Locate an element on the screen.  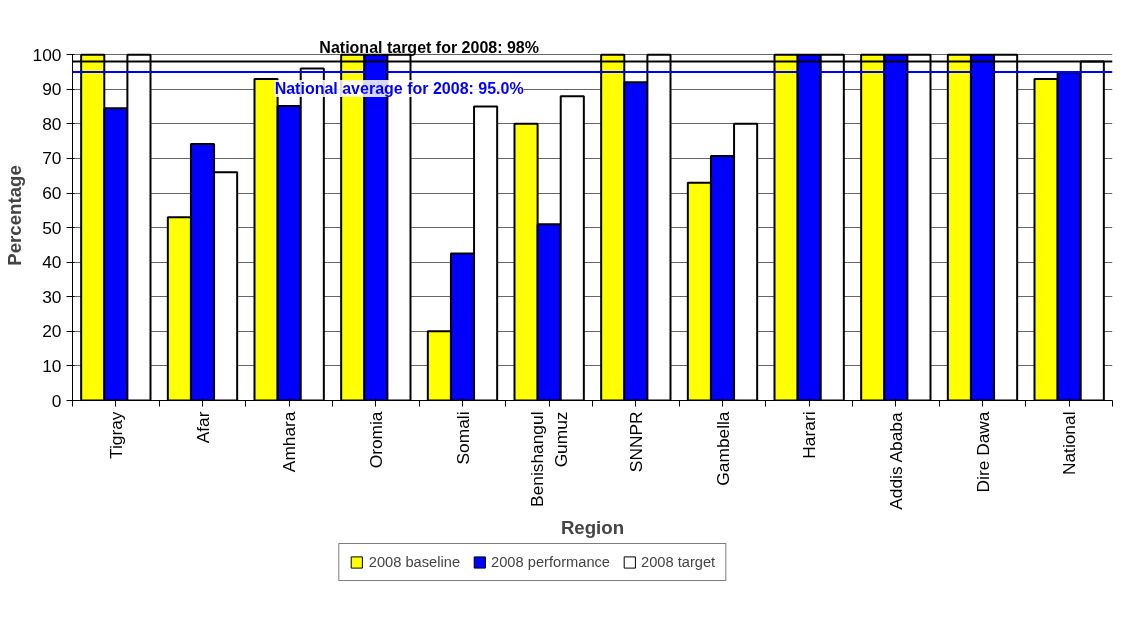
x-tick-label: Tigray is located at coordinates (115, 435).